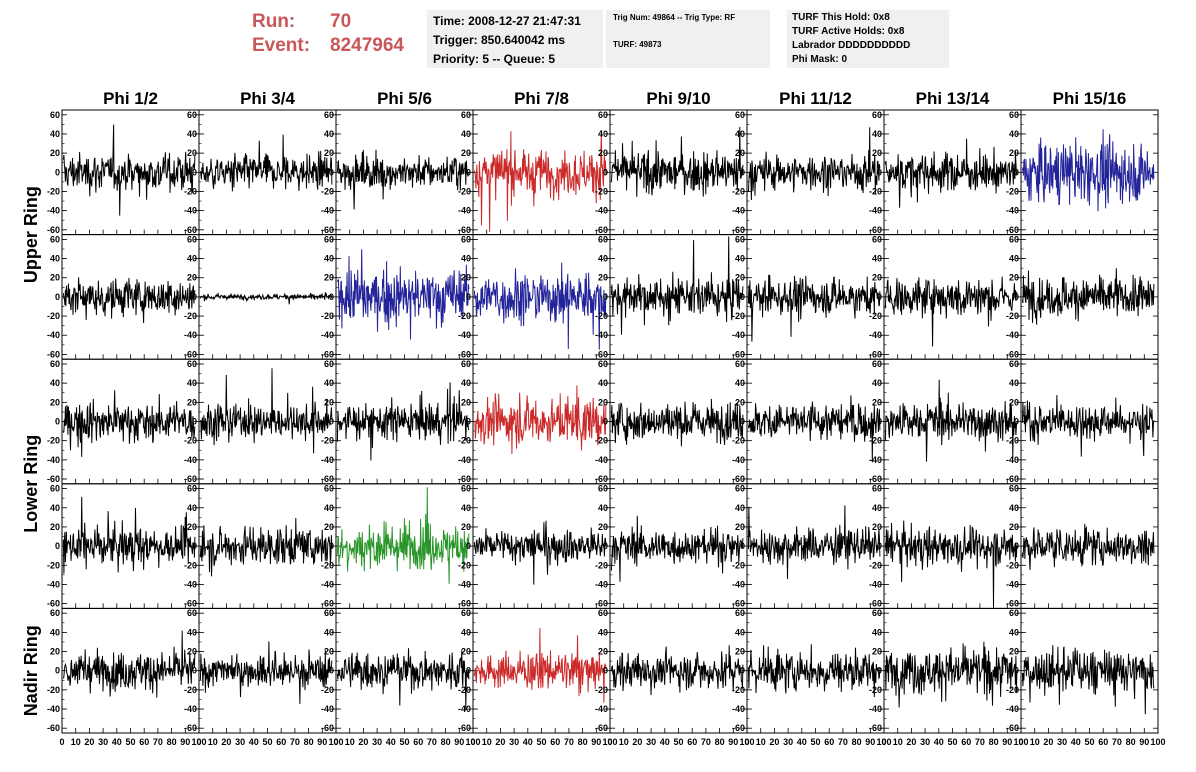 The height and width of the screenshot is (772, 1196). Describe the element at coordinates (274, 21) in the screenshot. I see `run-label: Run:` at that location.